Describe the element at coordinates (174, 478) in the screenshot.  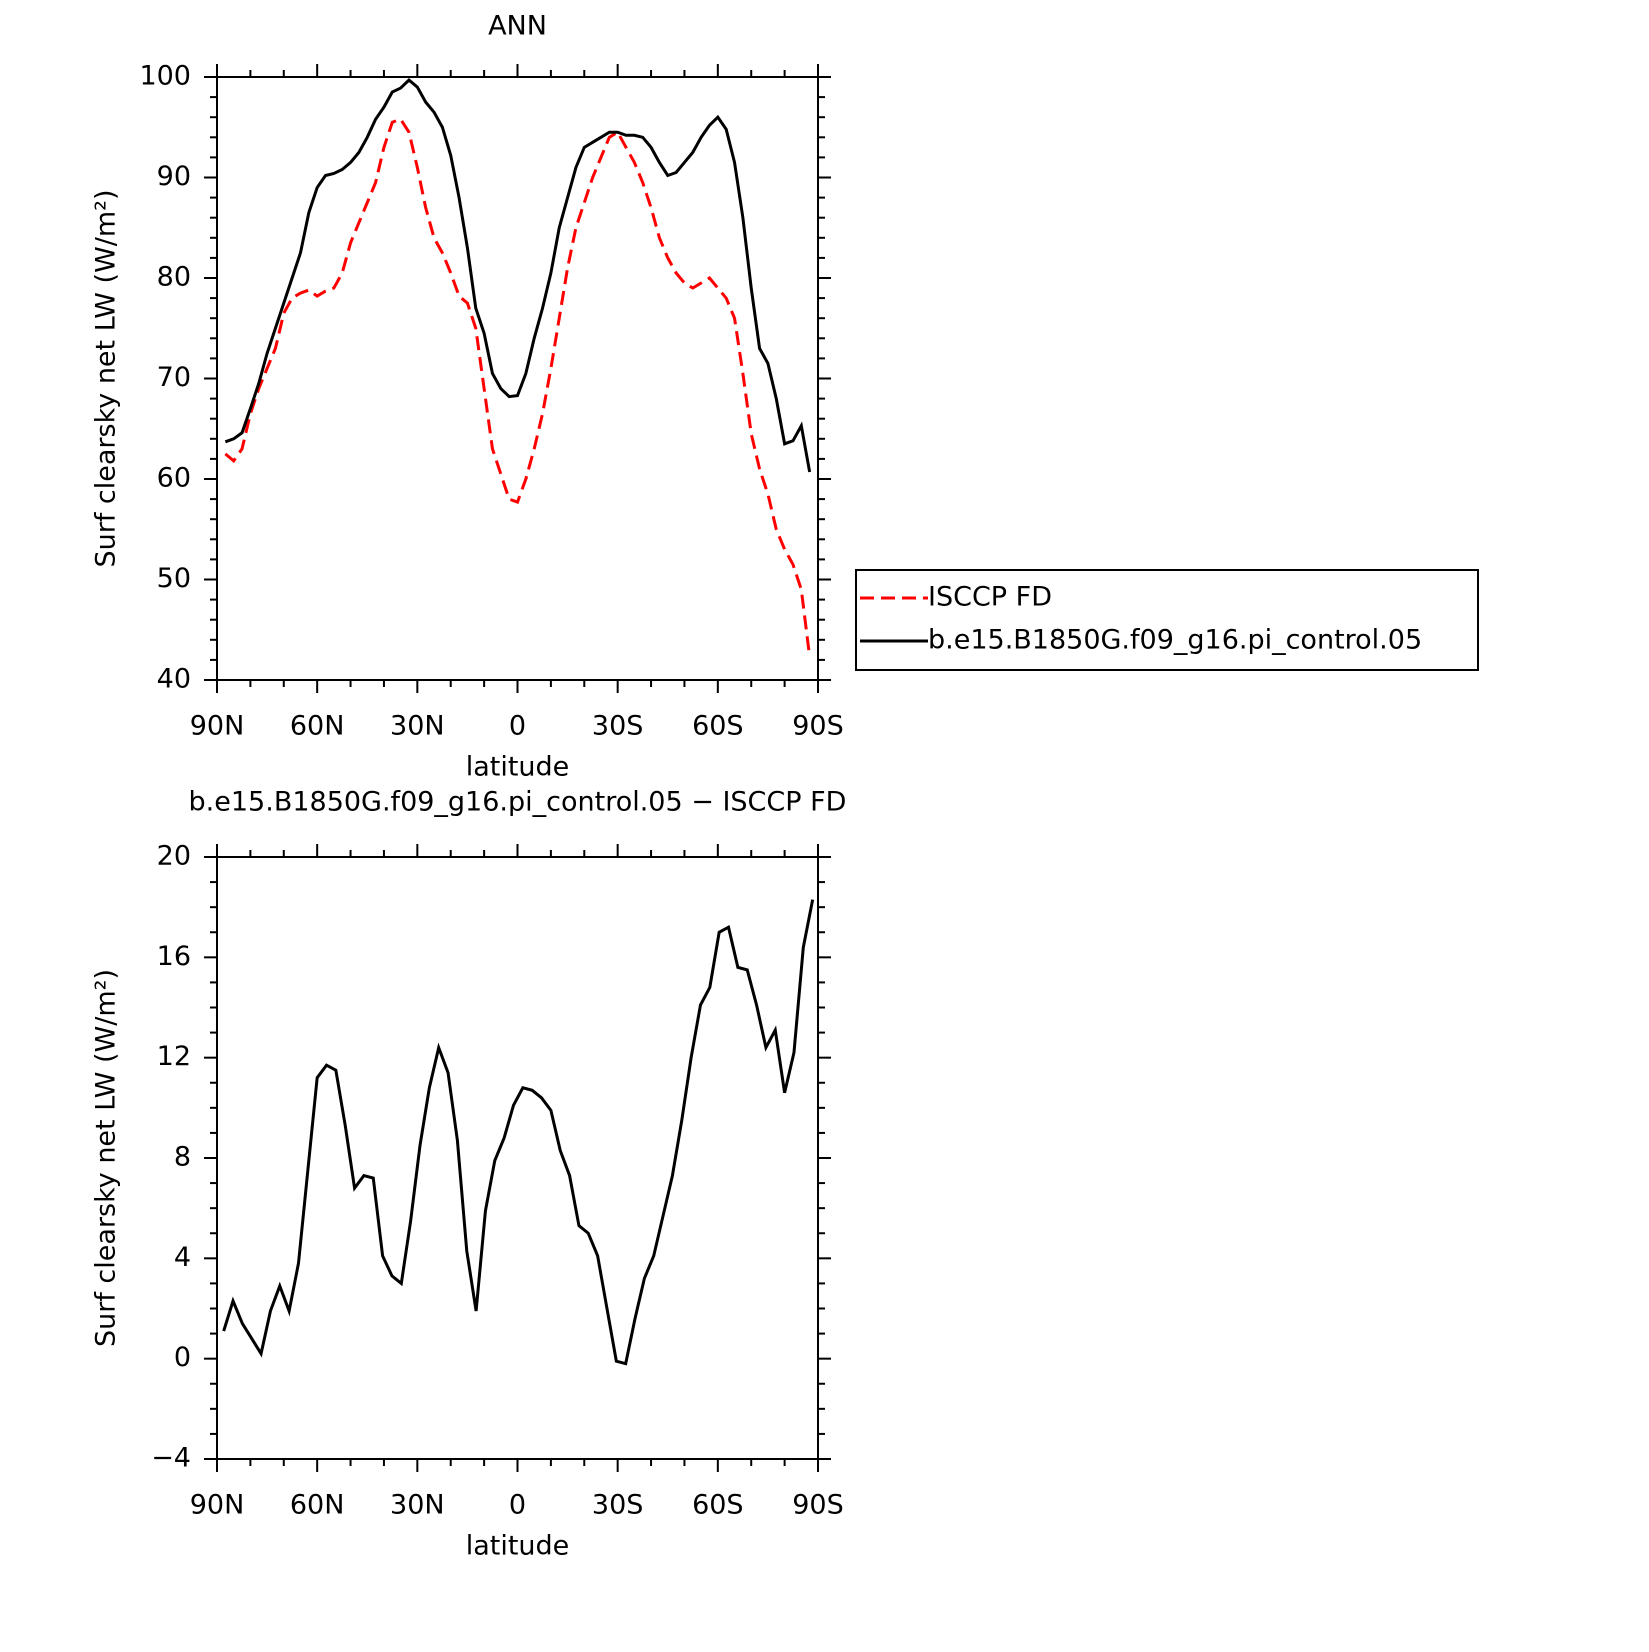
I see `y-tick-label: 60` at that location.